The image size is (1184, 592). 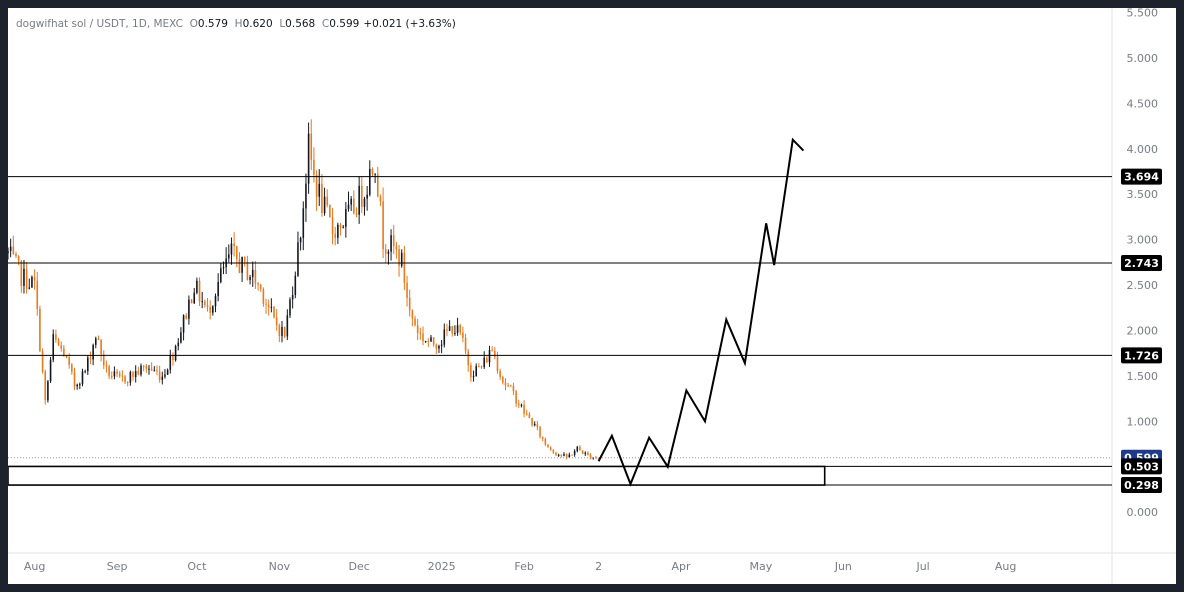 I want to click on projection-path, so click(x=701, y=312).